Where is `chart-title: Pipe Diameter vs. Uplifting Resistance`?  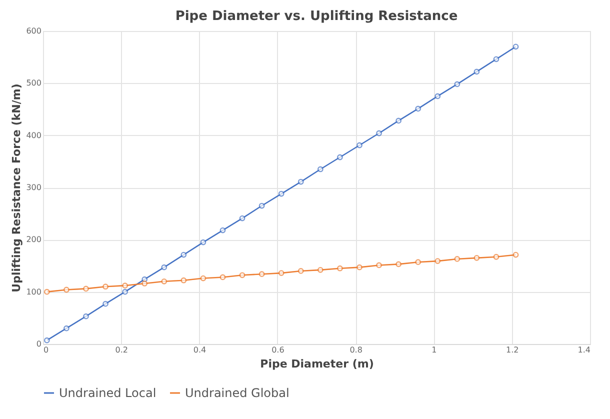 chart-title: Pipe Diameter vs. Uplifting Resistance is located at coordinates (316, 16).